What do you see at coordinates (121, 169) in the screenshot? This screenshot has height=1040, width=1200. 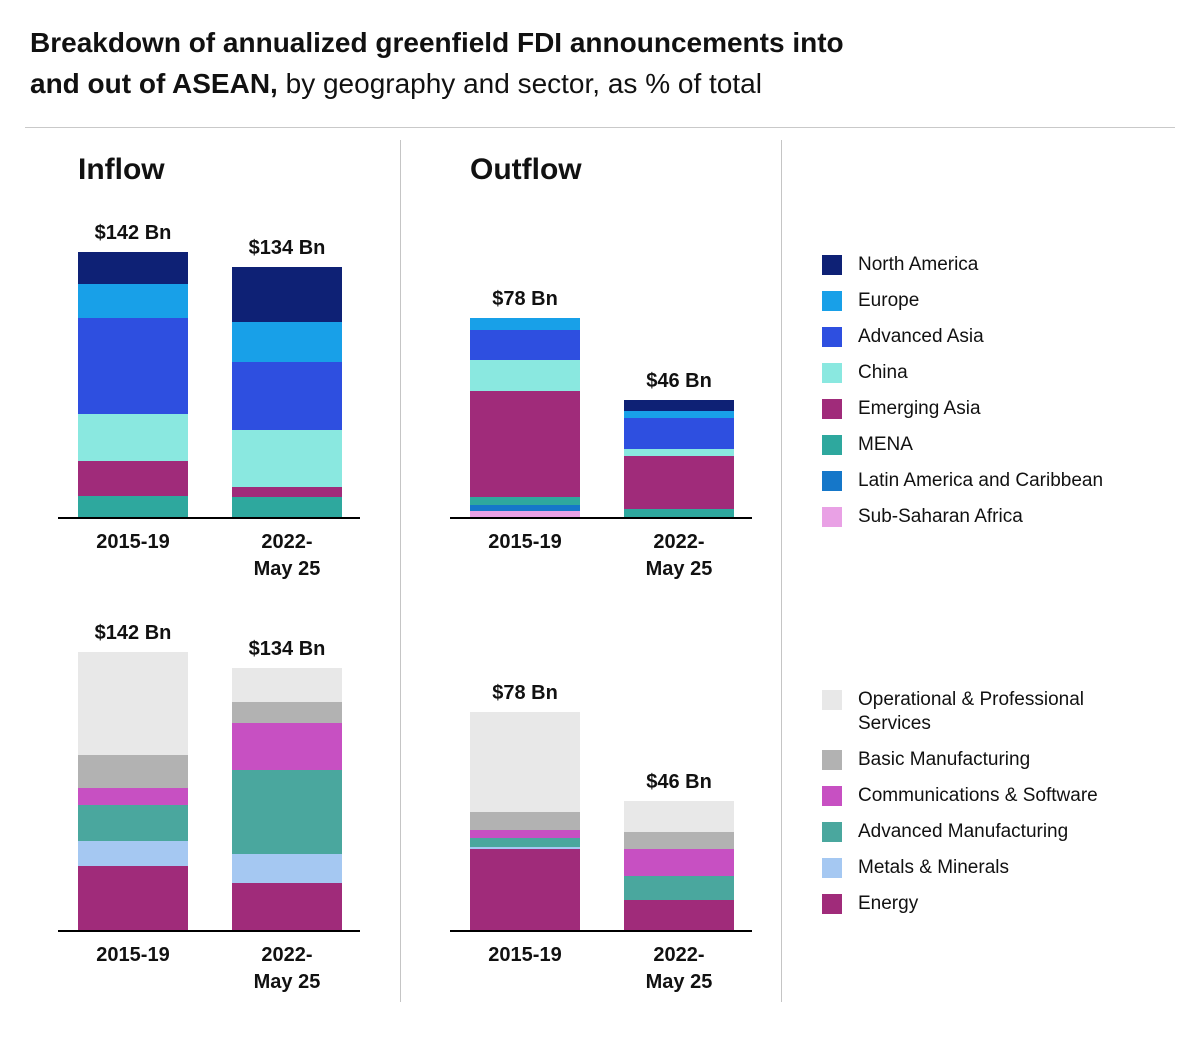 I see `panel-title-inflow: Inflow` at bounding box center [121, 169].